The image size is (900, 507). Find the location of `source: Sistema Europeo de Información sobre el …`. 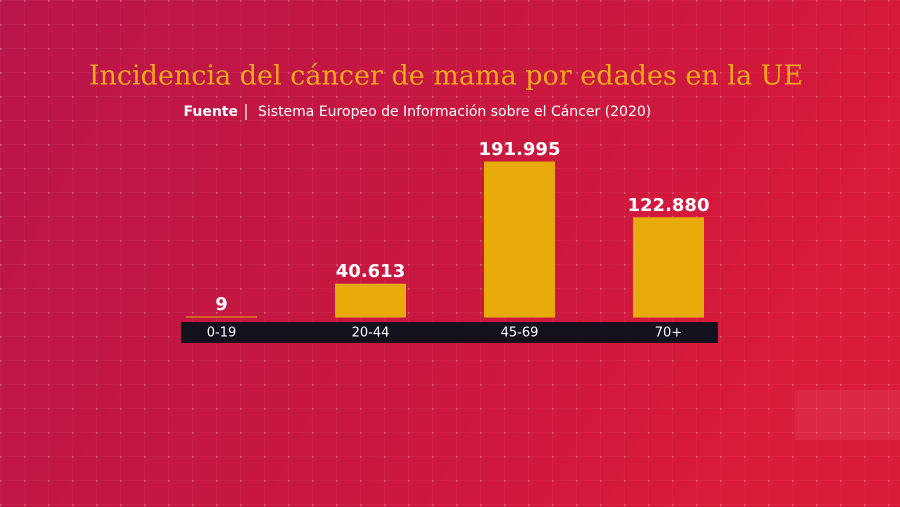

source: Sistema Europeo de Información sobre el … is located at coordinates (454, 112).